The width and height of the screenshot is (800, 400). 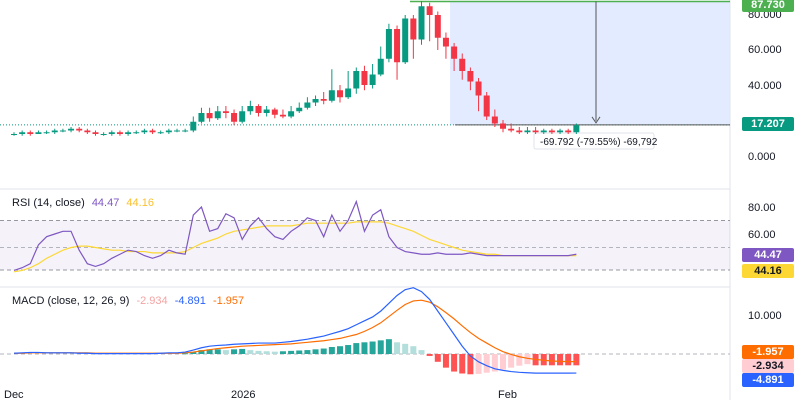 What do you see at coordinates (765, 15) in the screenshot?
I see `price-tick: 80.000` at bounding box center [765, 15].